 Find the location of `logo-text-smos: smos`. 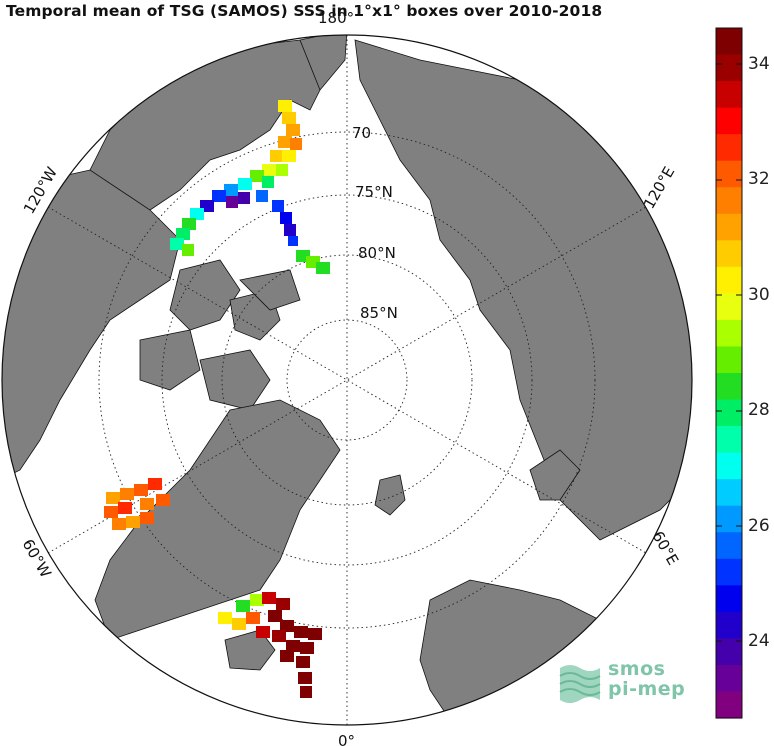

logo-text-smos: smos is located at coordinates (637, 669).